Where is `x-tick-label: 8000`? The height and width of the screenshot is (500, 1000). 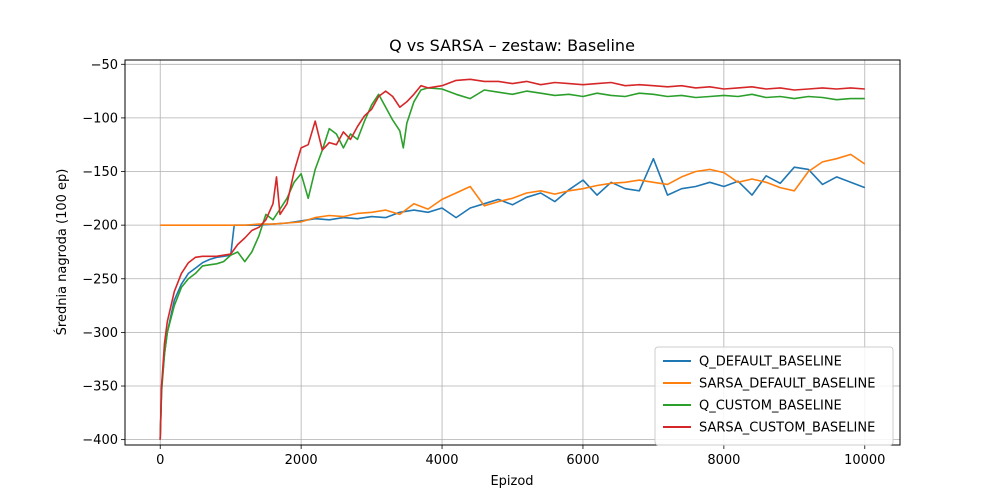 x-tick-label: 8000 is located at coordinates (723, 460).